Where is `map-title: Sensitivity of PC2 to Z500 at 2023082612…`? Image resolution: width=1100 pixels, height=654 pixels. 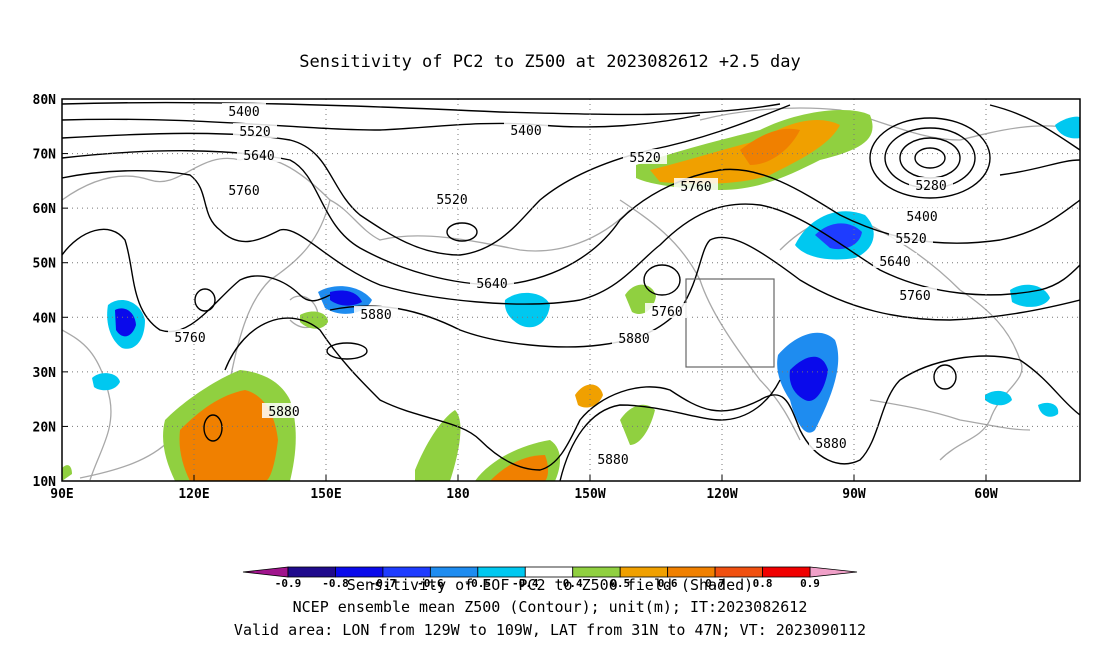
map-title: Sensitivity of PC2 to Z500 at 2023082612… is located at coordinates (550, 62).